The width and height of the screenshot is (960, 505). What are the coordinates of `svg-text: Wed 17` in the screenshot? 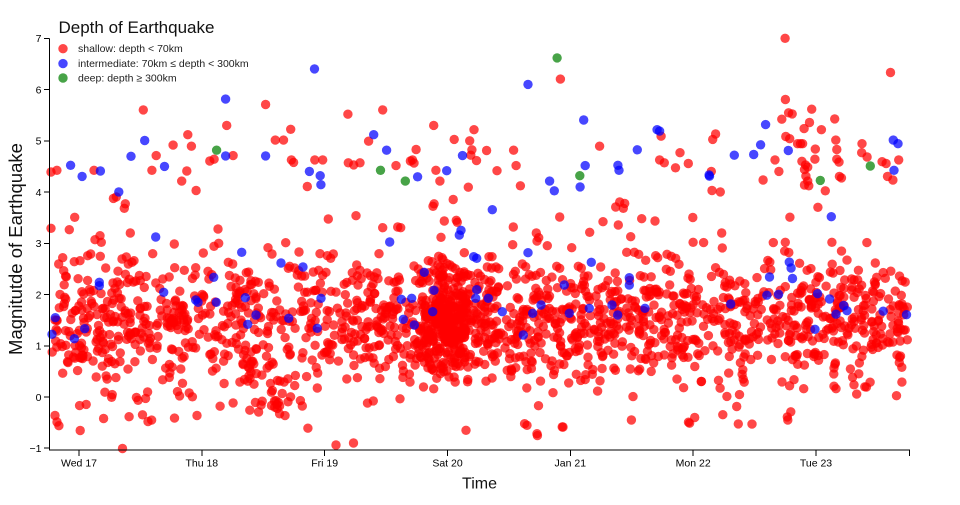 It's located at (79, 464).